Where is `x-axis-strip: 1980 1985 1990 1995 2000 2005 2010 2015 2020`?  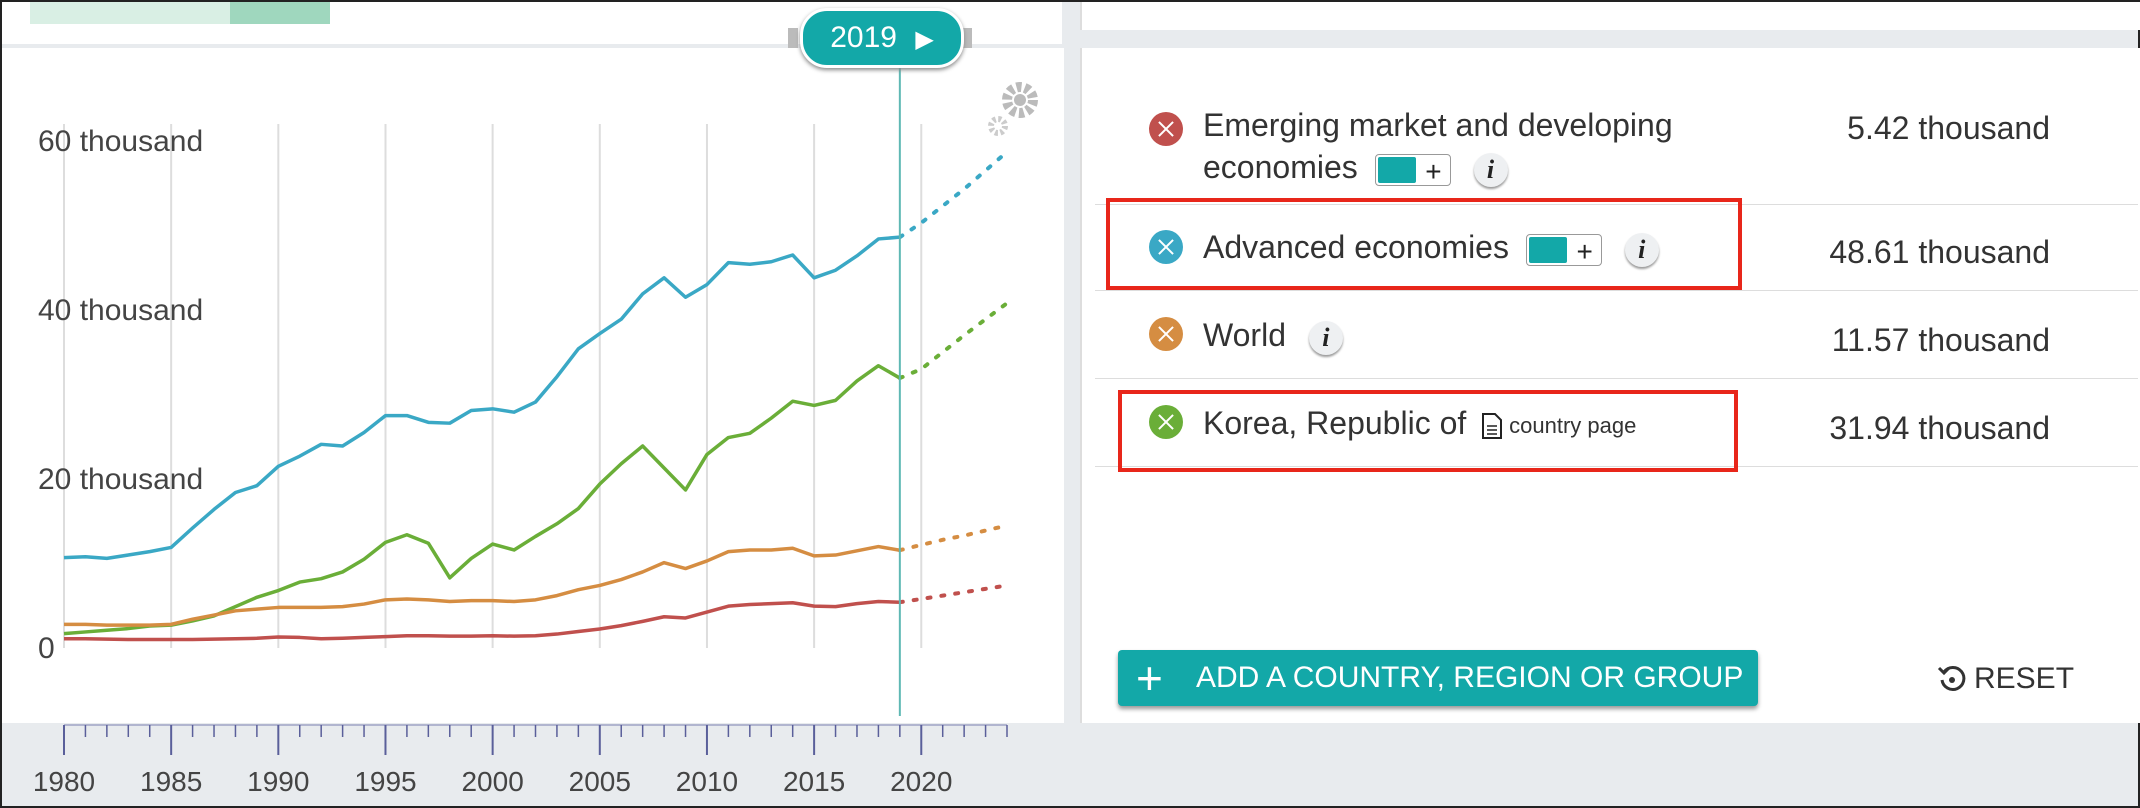
x-axis-strip: 1980 1985 1990 1995 2000 2005 2010 2015 2020 is located at coordinates (1070, 764).